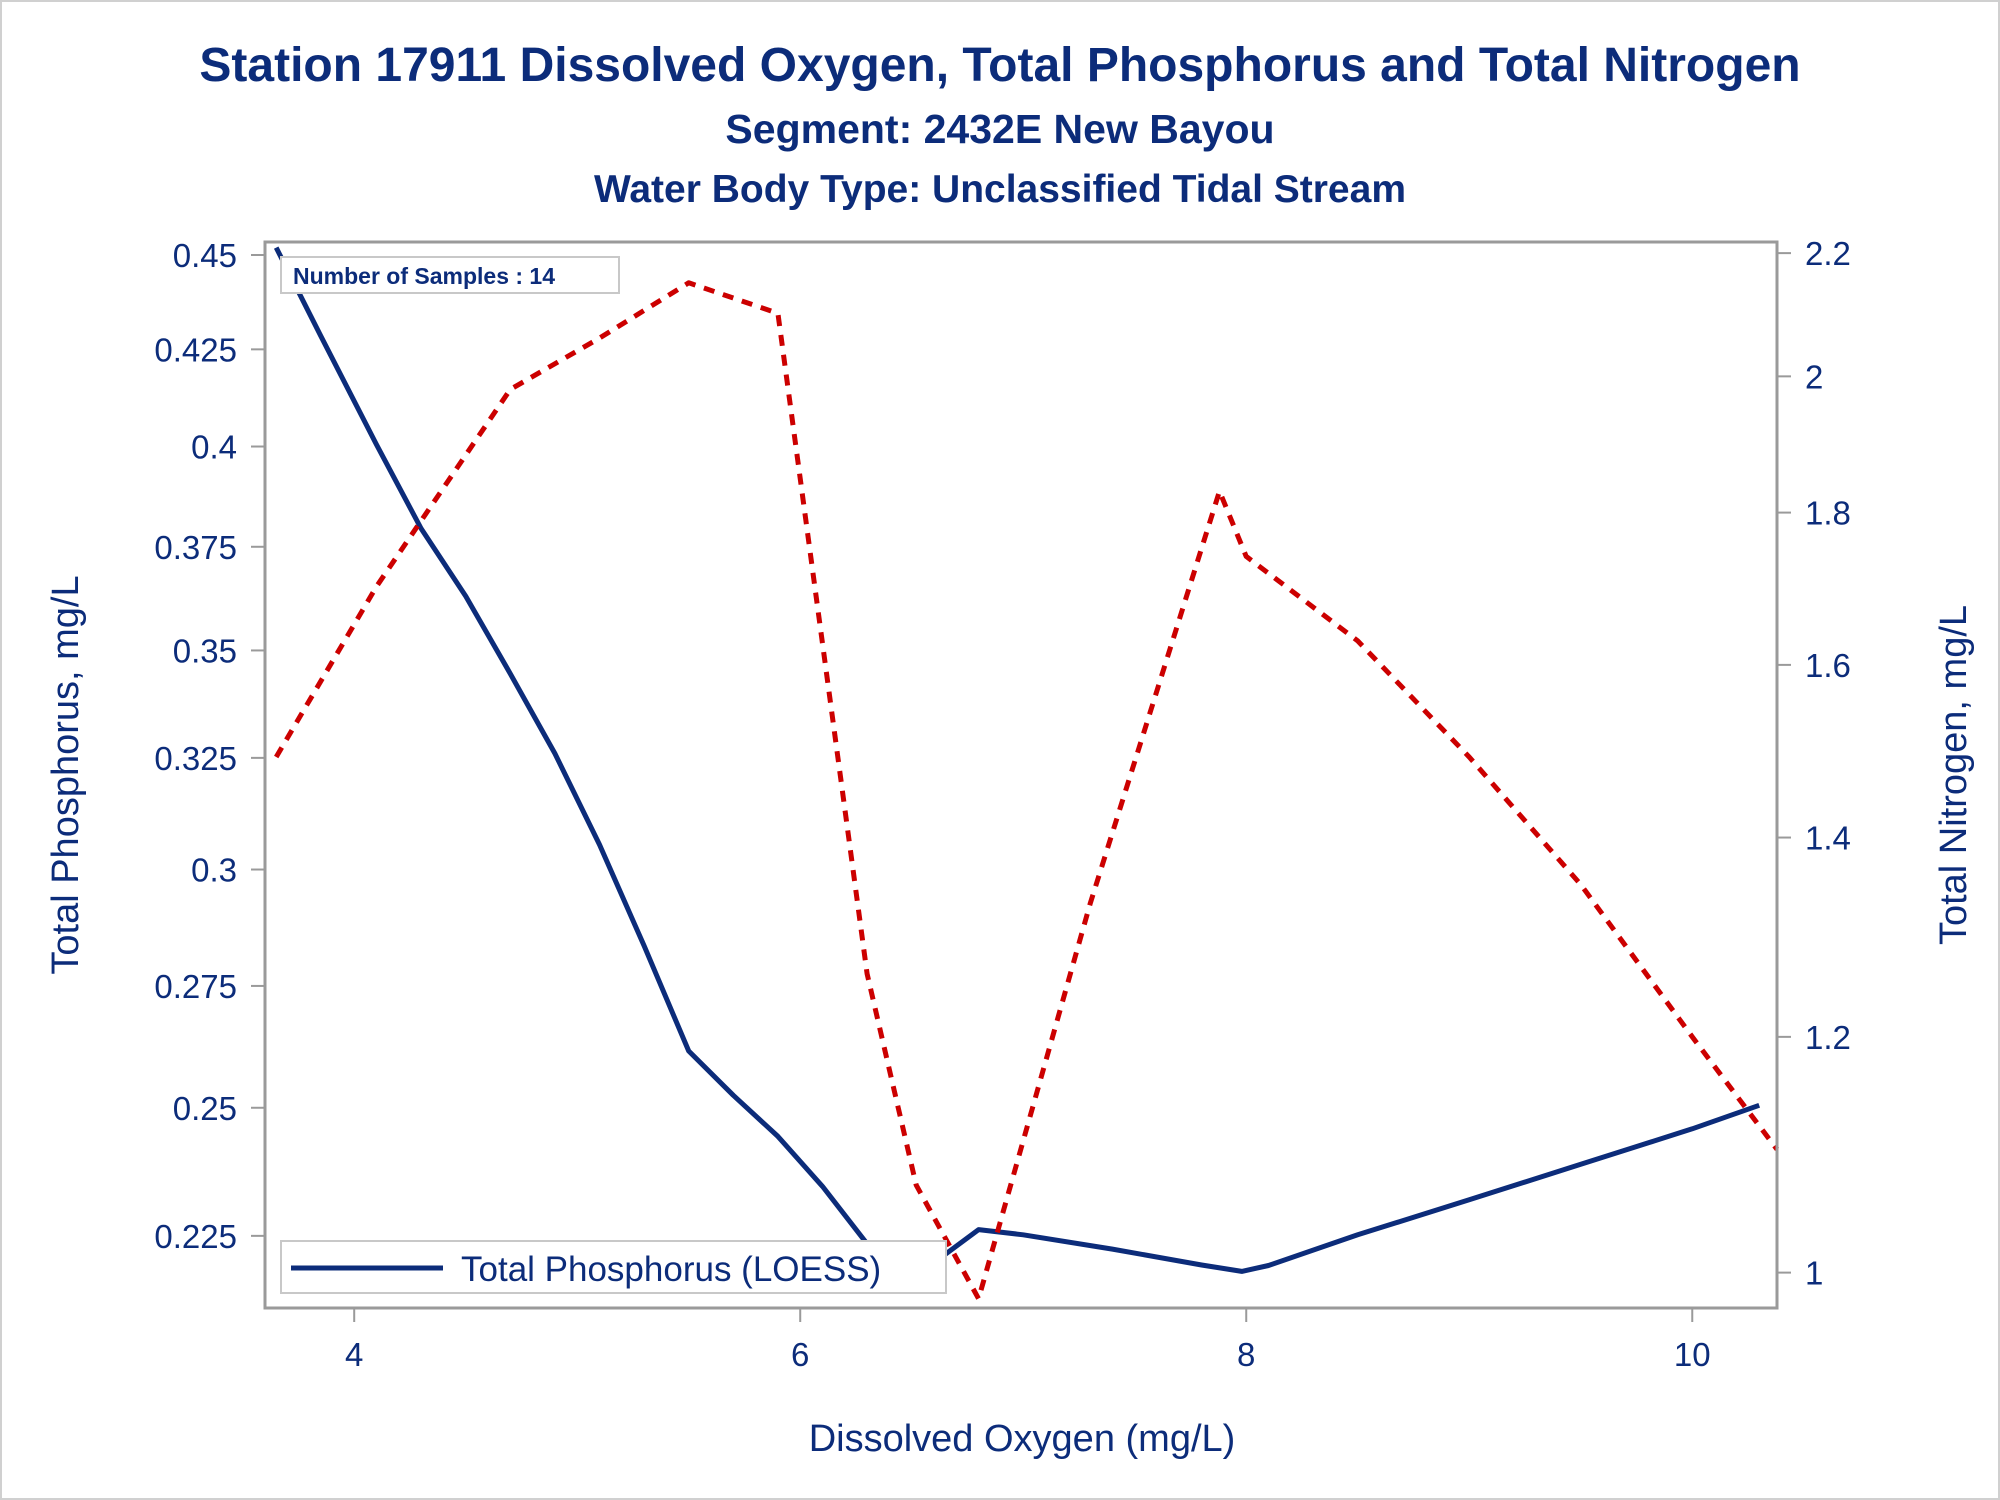 The image size is (2000, 1500). Describe the element at coordinates (214, 447) in the screenshot. I see `y-left-tick-label: 0.4` at that location.